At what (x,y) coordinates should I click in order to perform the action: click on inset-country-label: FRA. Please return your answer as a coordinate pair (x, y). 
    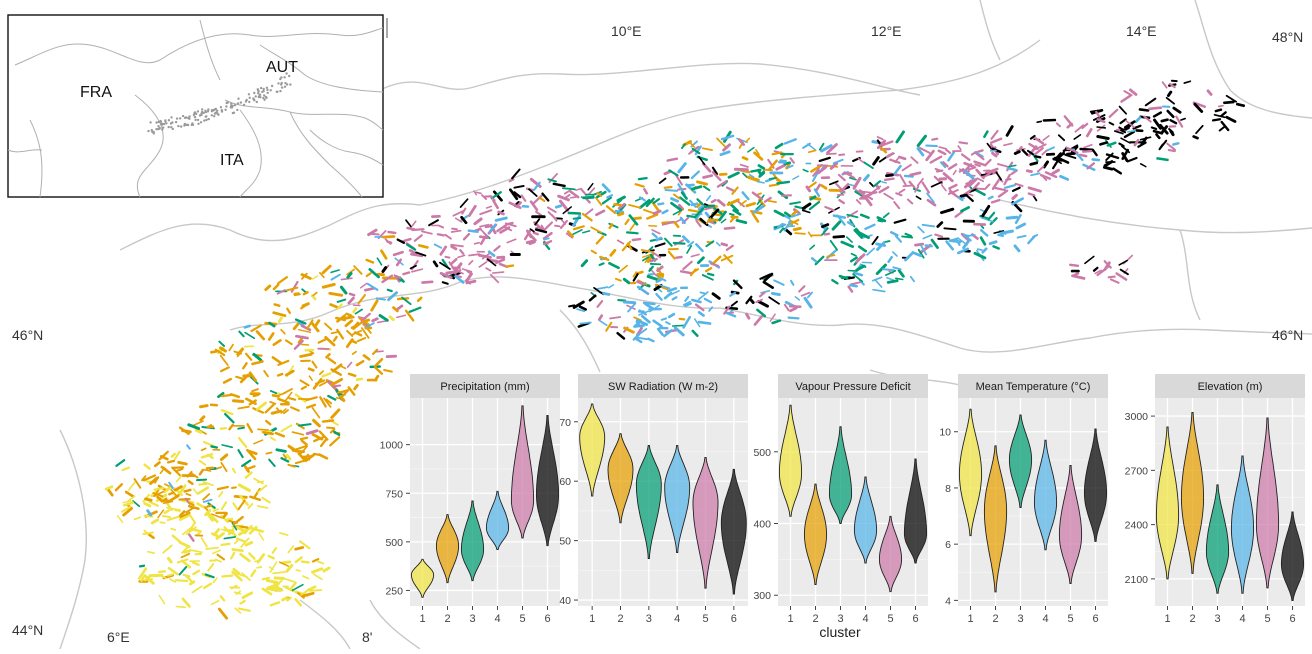
    Looking at the image, I should click on (96, 92).